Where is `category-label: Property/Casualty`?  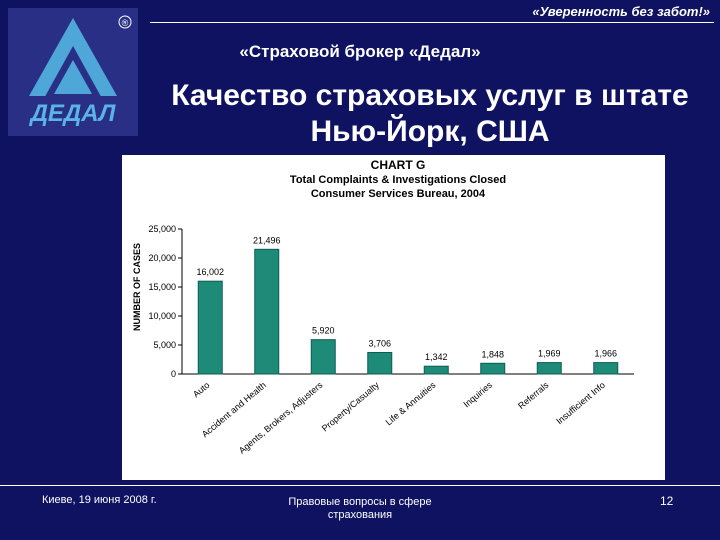 category-label: Property/Casualty is located at coordinates (351, 407).